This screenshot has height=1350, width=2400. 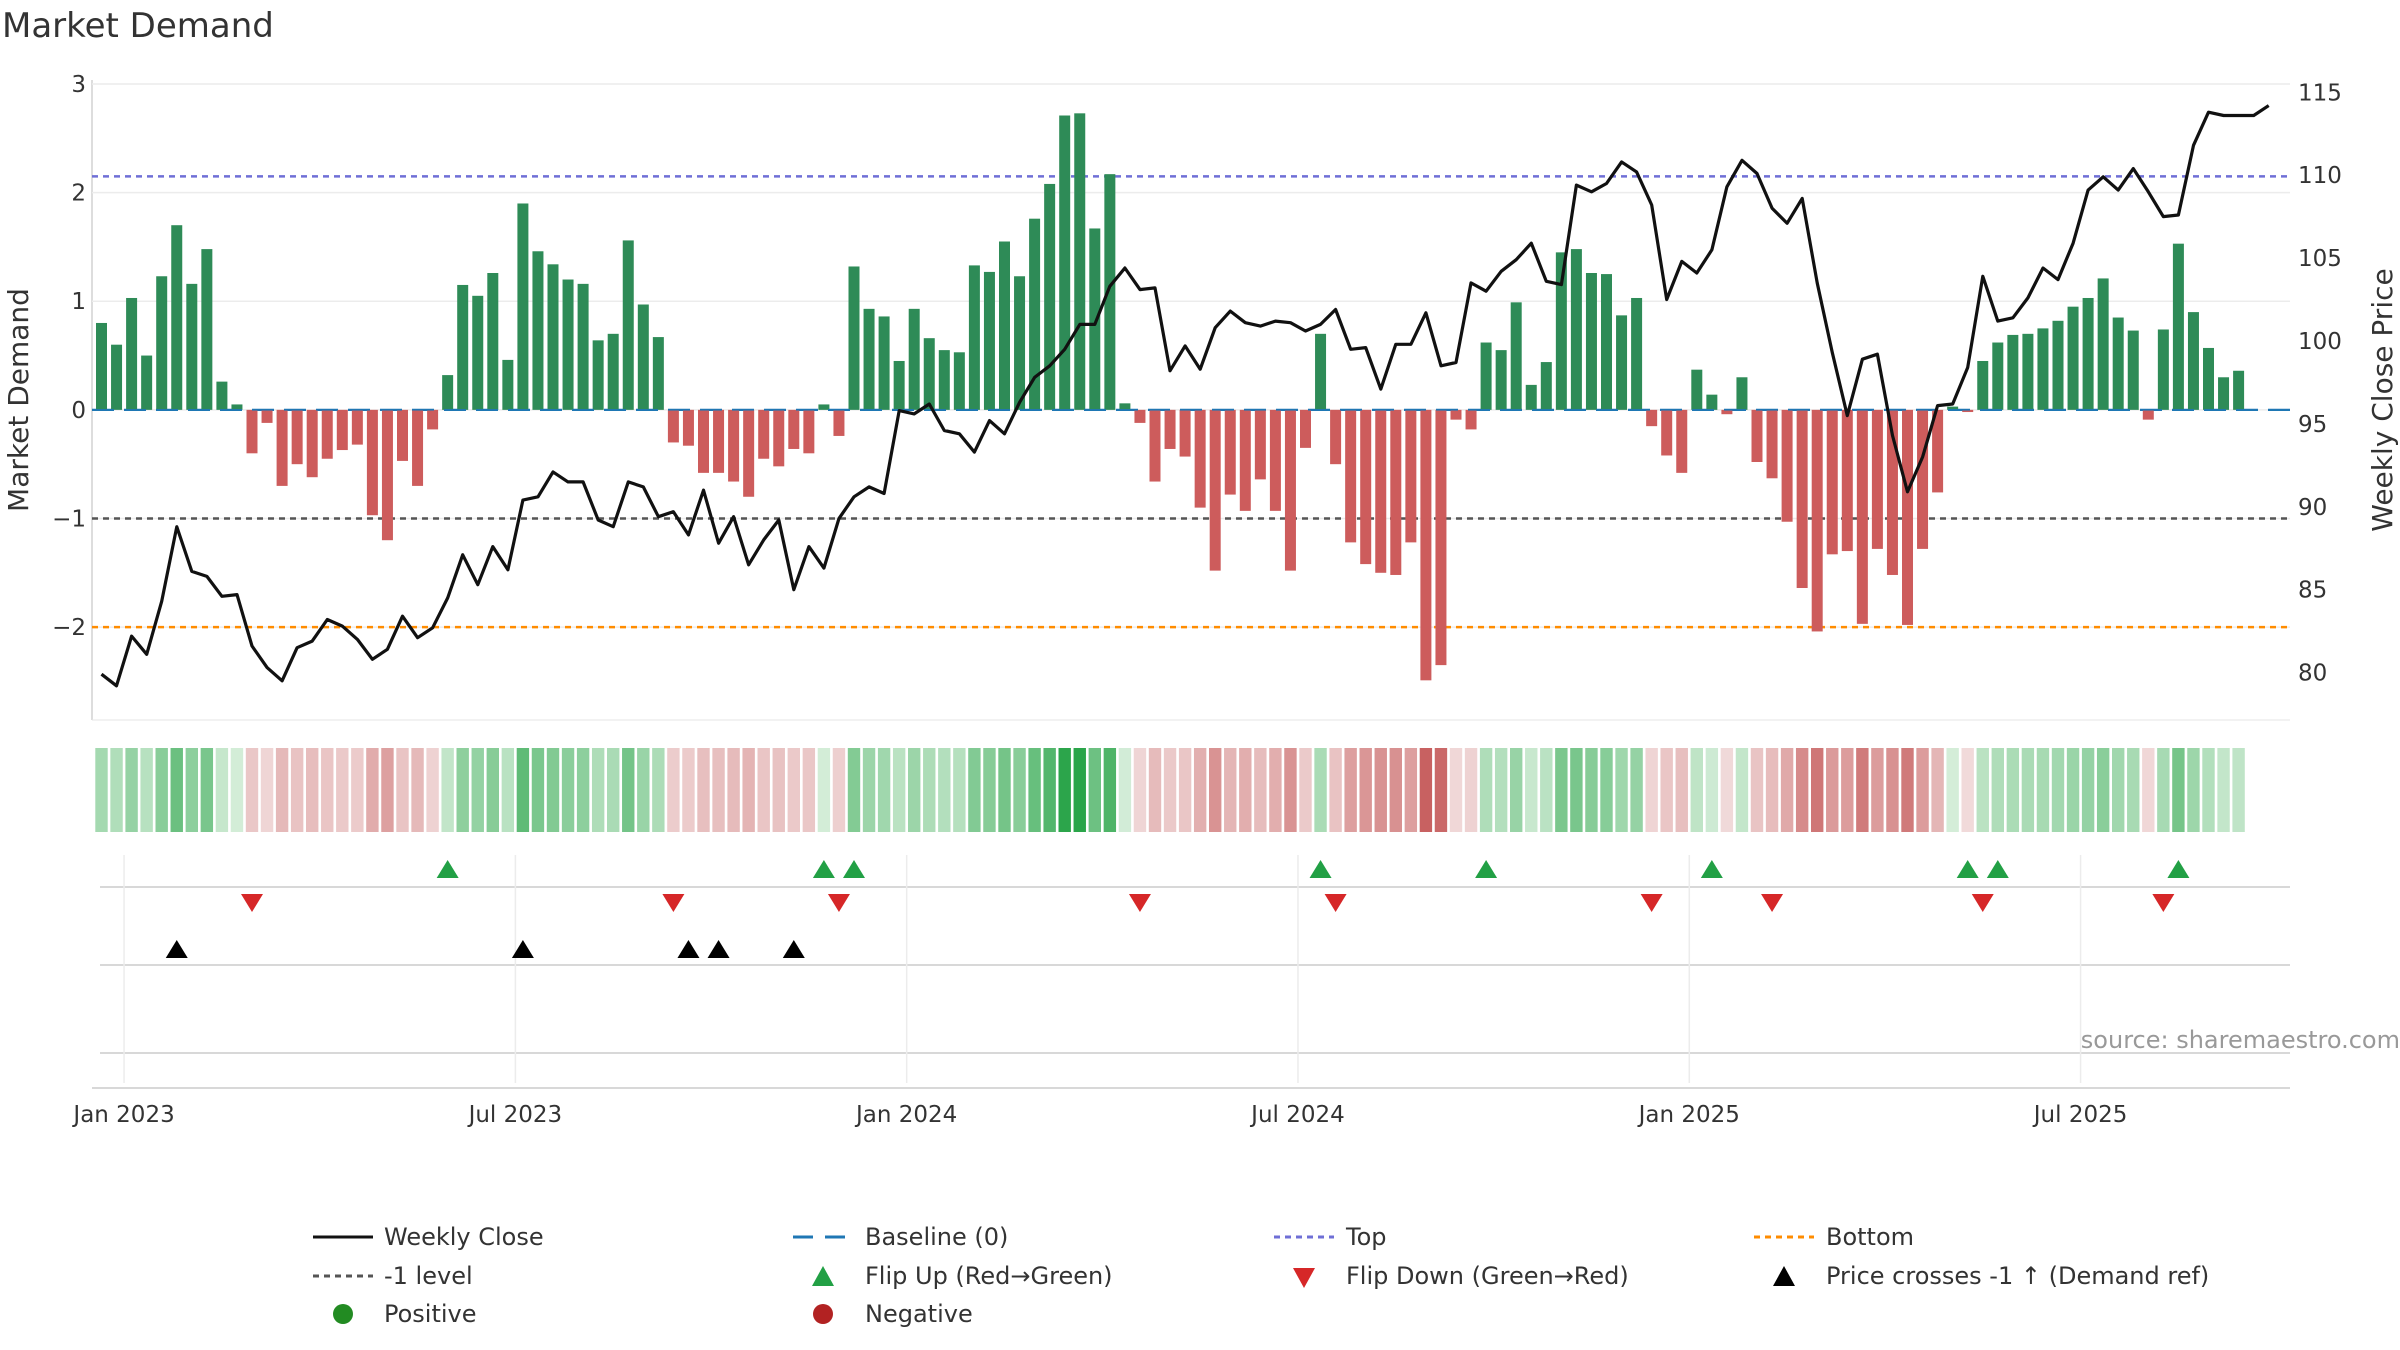 What do you see at coordinates (430, 1314) in the screenshot?
I see `svg-text: Positive` at bounding box center [430, 1314].